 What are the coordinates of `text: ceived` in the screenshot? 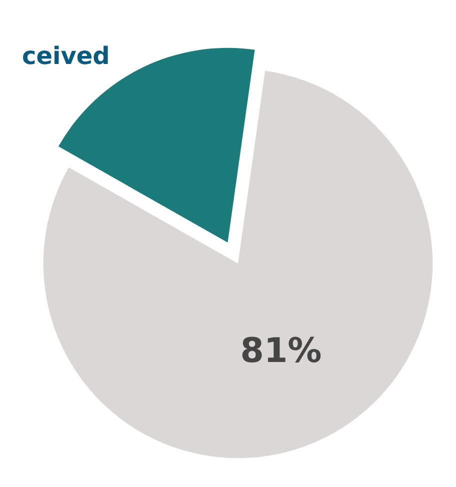 It's located at (66, 56).